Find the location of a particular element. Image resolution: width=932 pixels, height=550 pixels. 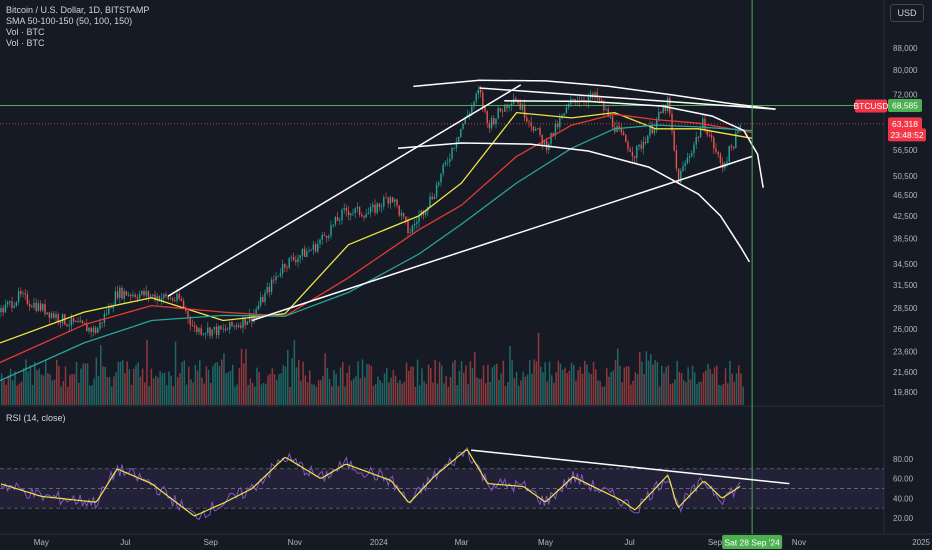

time-tick-label: Mar is located at coordinates (462, 542).